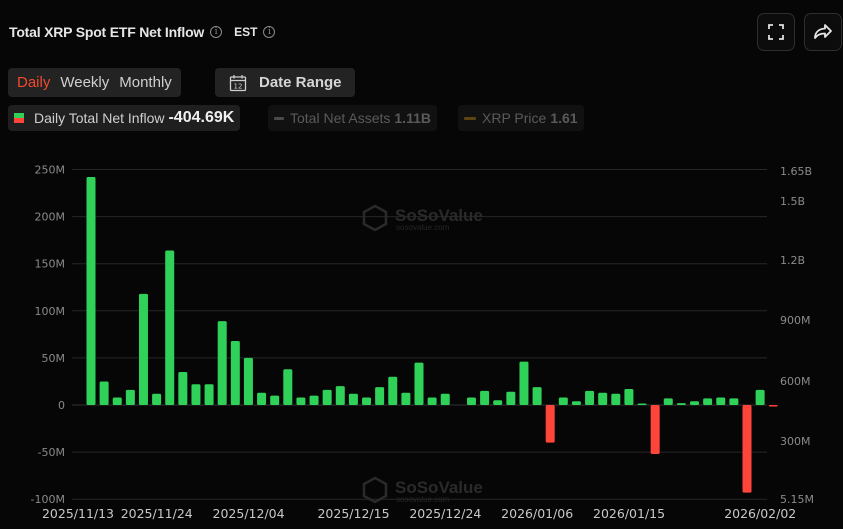 This screenshot has width=843, height=529. What do you see at coordinates (795, 381) in the screenshot?
I see `y2-tick-label: 600M` at bounding box center [795, 381].